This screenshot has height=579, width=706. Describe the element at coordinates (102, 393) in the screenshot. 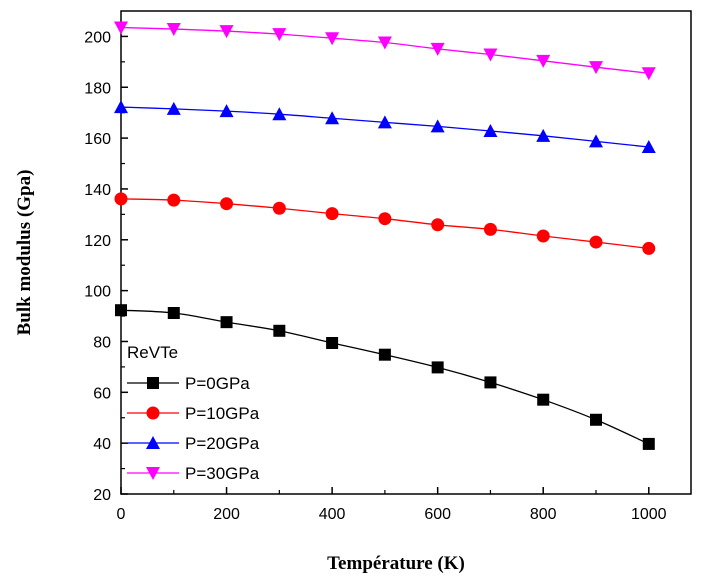

I see `y-tick-label: 60` at that location.